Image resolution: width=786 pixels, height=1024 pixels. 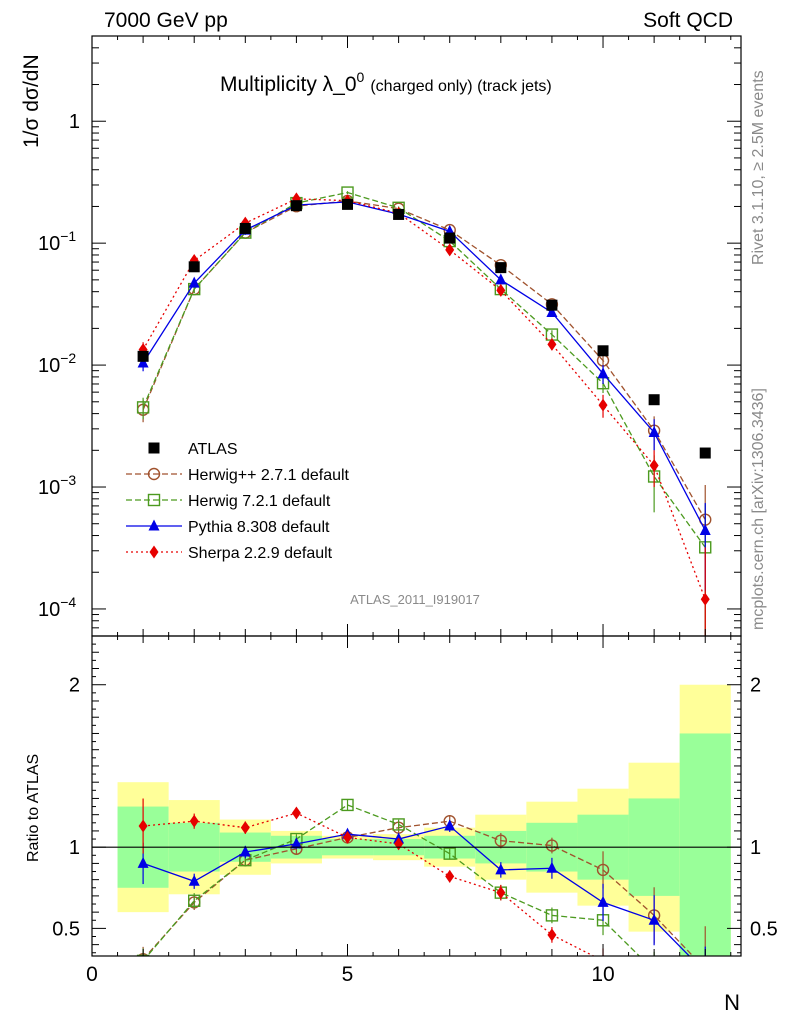 I want to click on ratio-tick-label-right: 1, so click(x=755, y=848).